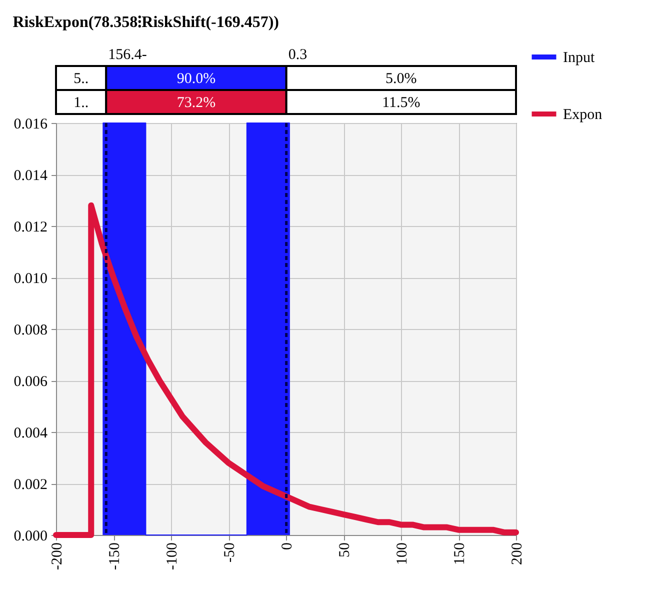 The image size is (654, 599). I want to click on text: 0.3, so click(298, 55).